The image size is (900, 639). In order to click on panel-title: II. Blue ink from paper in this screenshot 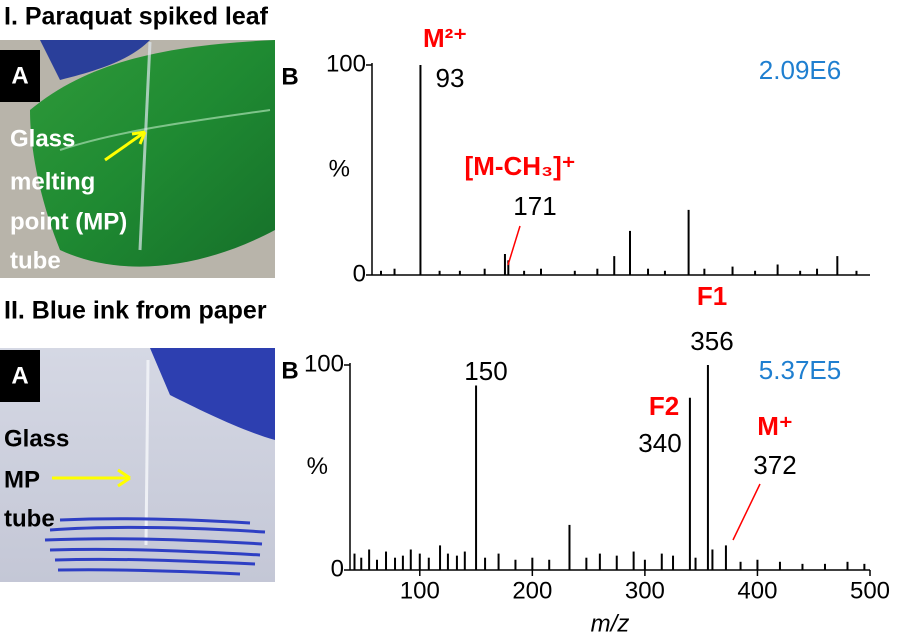, I will do `click(135, 311)`.